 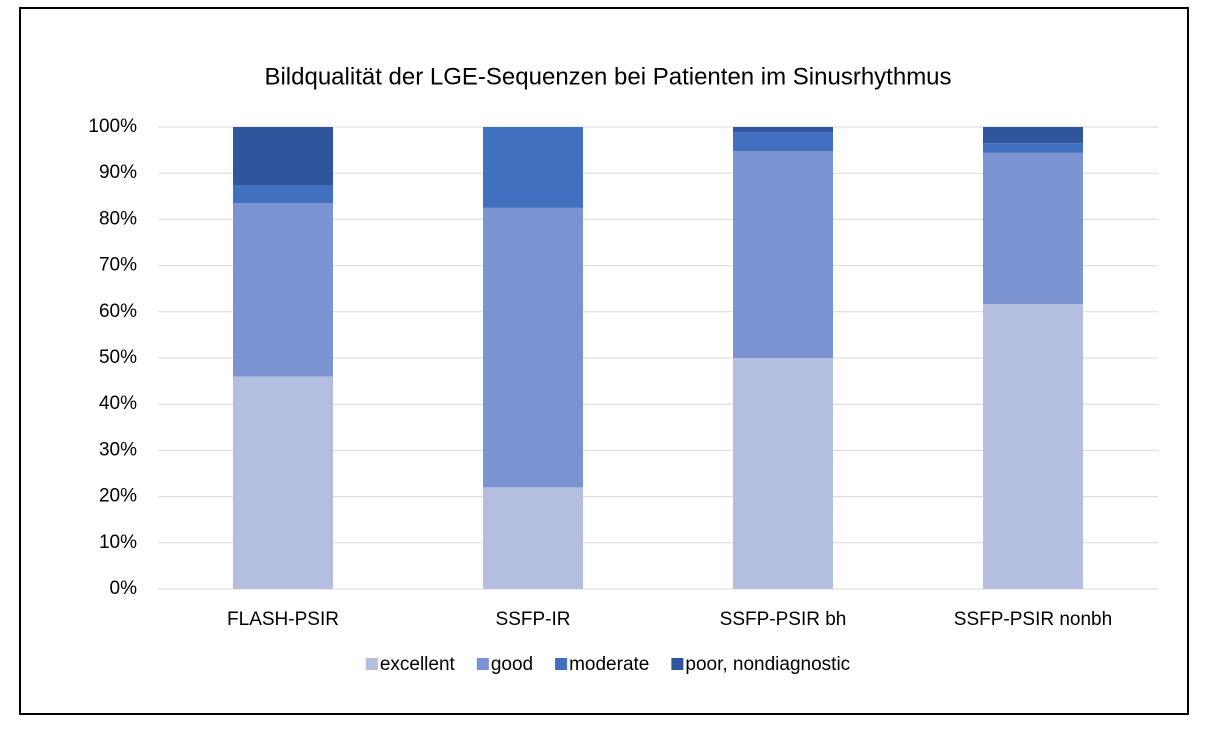 What do you see at coordinates (533, 619) in the screenshot?
I see `x-tick-label: SSFP-IR` at bounding box center [533, 619].